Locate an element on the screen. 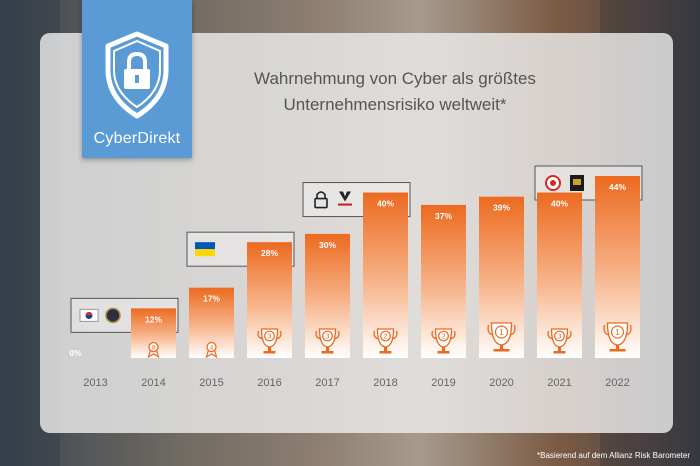  ukraine-flag-icon is located at coordinates (205, 249).